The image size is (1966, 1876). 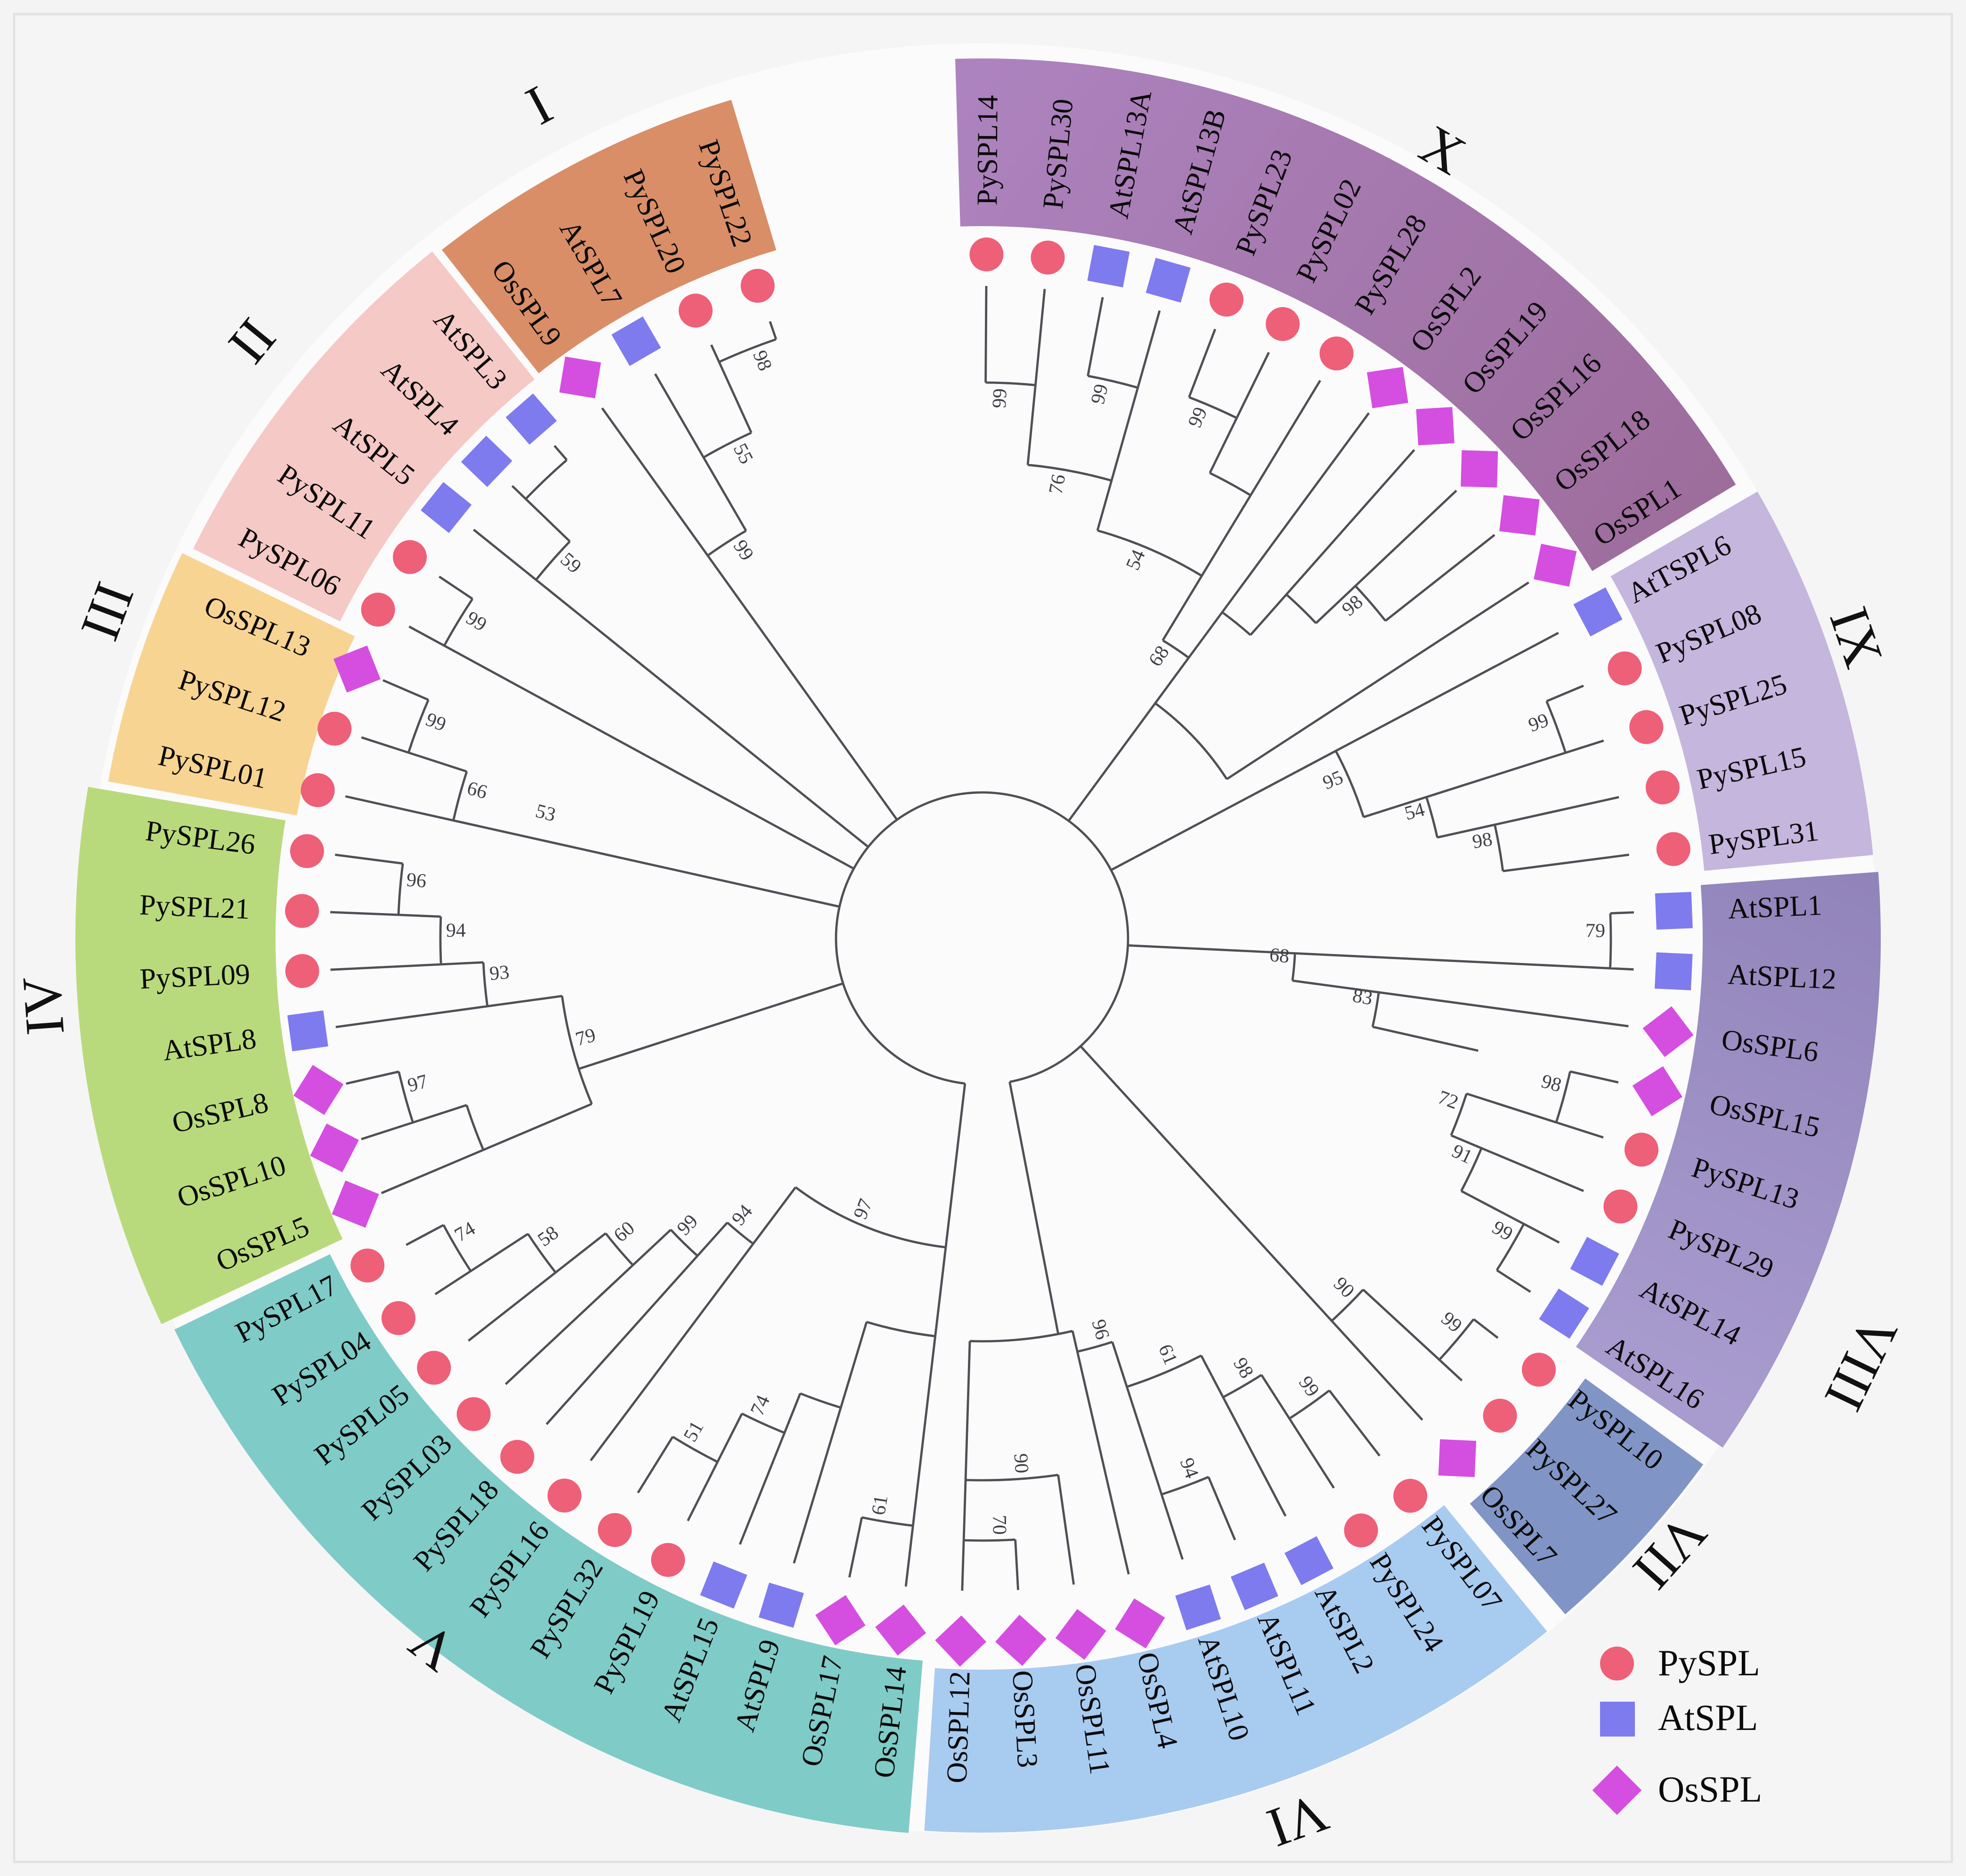 I want to click on svg-text: 94, so click(x=456, y=931).